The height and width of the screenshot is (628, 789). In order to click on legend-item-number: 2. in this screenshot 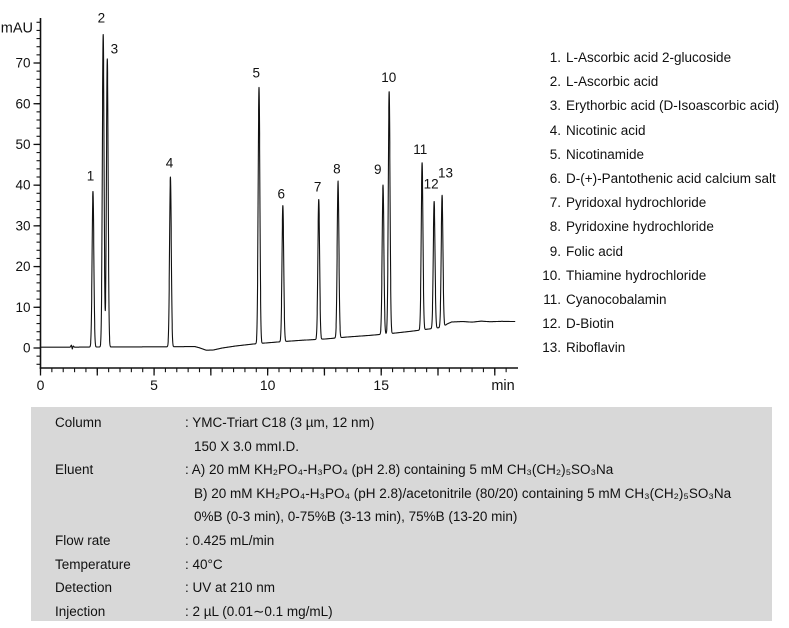, I will do `click(555, 82)`.